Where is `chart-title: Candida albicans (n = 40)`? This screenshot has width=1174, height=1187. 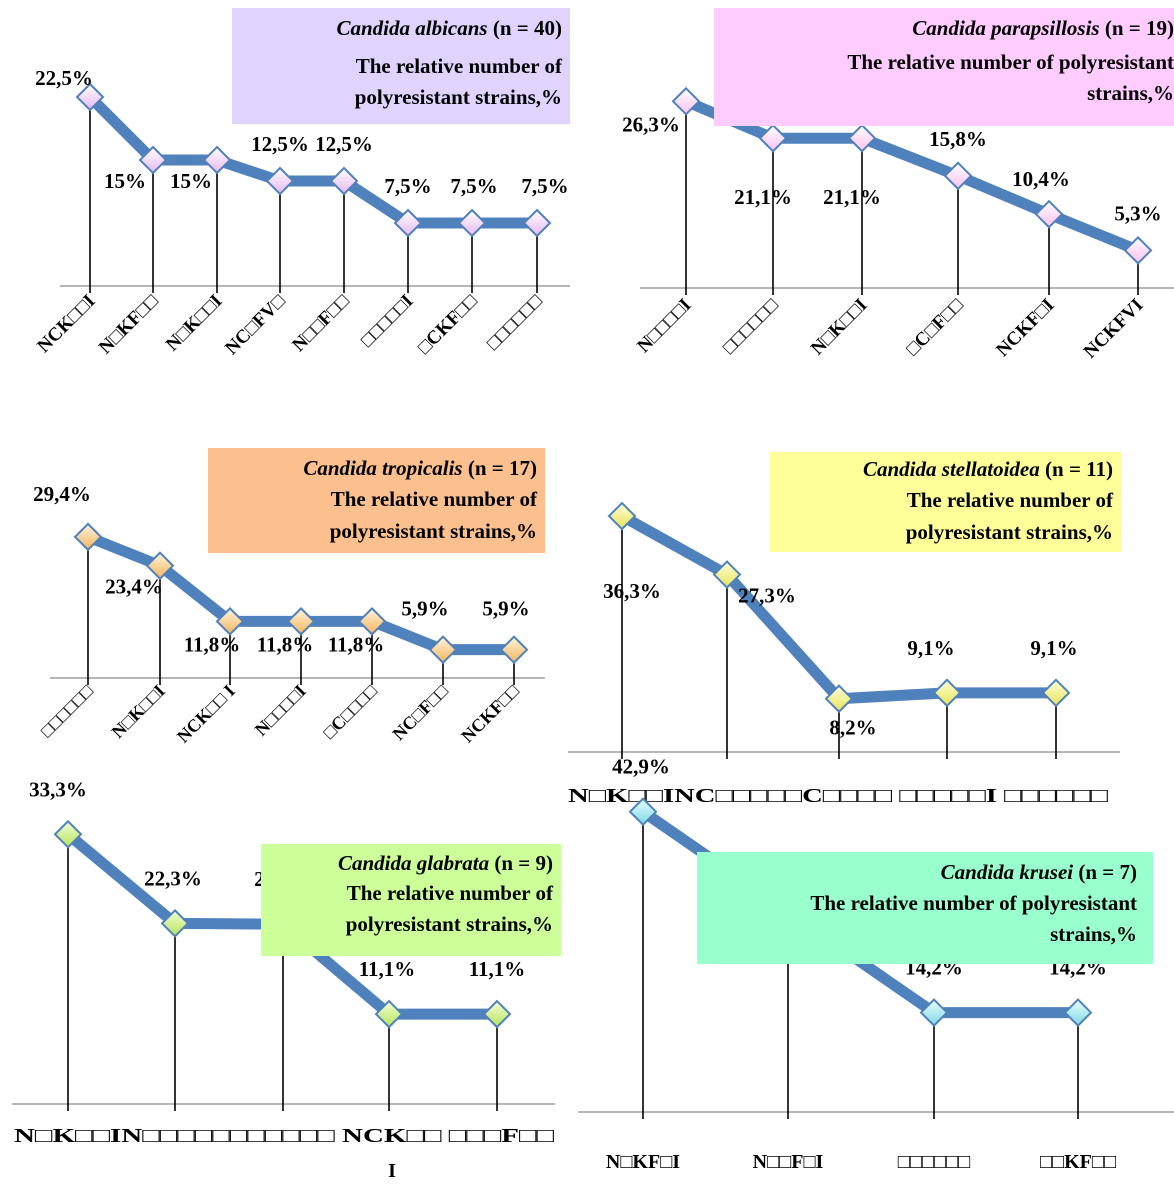 chart-title: Candida albicans (n = 40) is located at coordinates (449, 28).